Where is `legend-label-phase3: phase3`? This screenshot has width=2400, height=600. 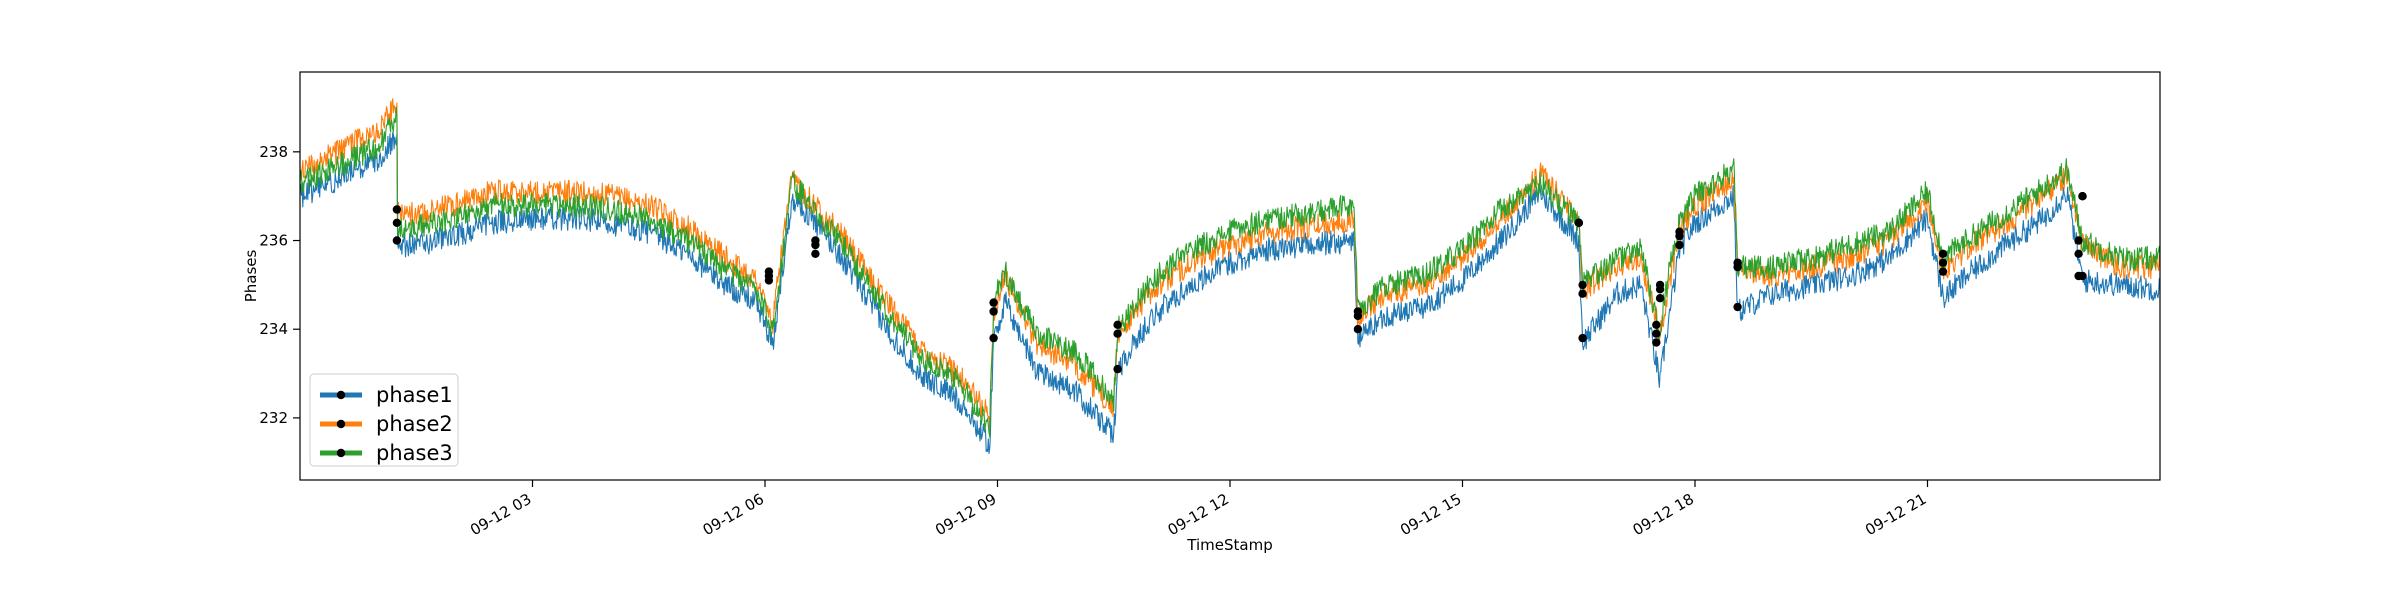 legend-label-phase3: phase3 is located at coordinates (414, 453).